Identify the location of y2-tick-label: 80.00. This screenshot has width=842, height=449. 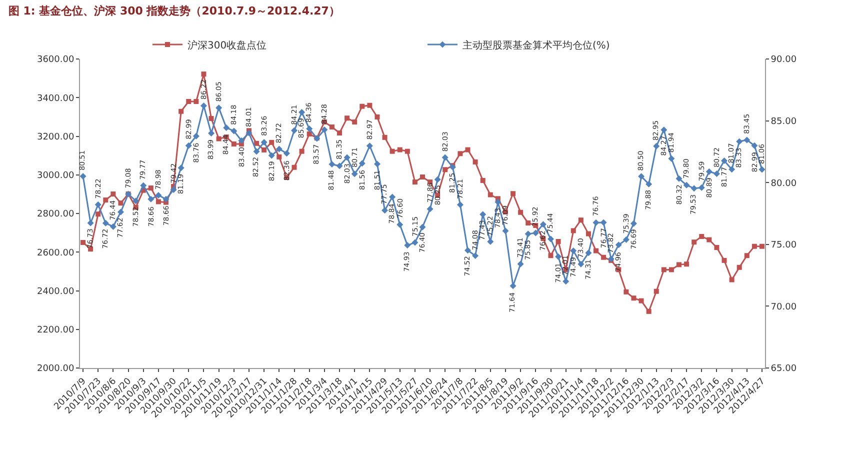
(783, 183).